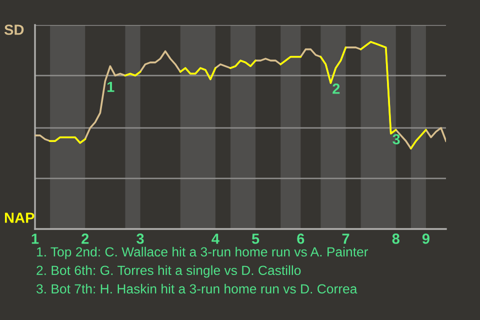 This screenshot has width=480, height=320. I want to click on text: 3. Bot 7th: H. Haskin hit a 3-run home run vs D. Correa, so click(197, 289).